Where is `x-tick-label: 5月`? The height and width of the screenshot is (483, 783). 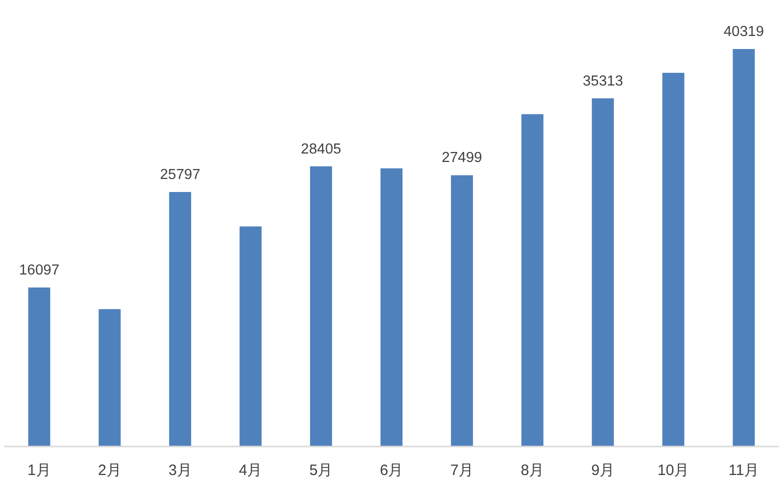
x-tick-label: 5月 is located at coordinates (321, 470).